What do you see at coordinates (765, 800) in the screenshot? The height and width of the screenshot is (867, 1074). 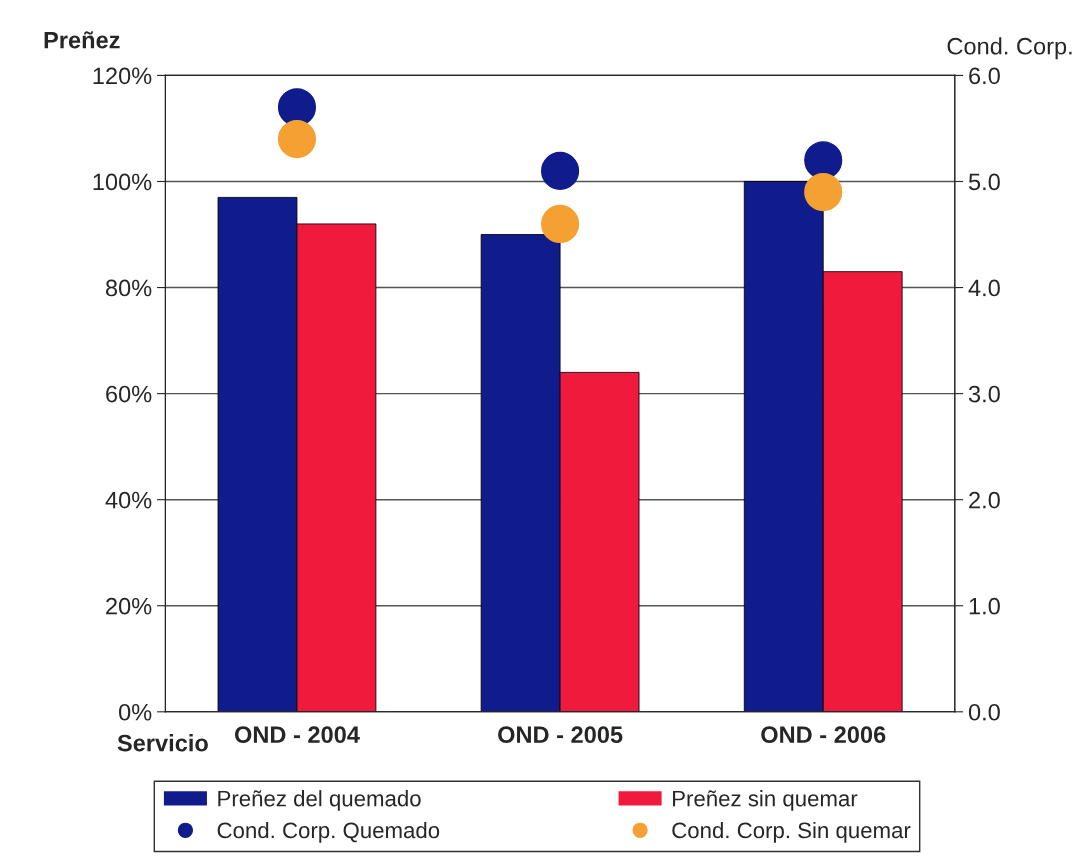 I see `legend-label: Preñez sin quemar` at bounding box center [765, 800].